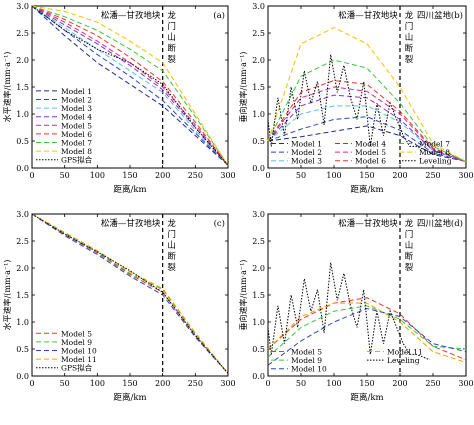 The width and height of the screenshot is (474, 425). What do you see at coordinates (258, 268) in the screenshot?
I see `y-tick-label: 2.0` at bounding box center [258, 268].